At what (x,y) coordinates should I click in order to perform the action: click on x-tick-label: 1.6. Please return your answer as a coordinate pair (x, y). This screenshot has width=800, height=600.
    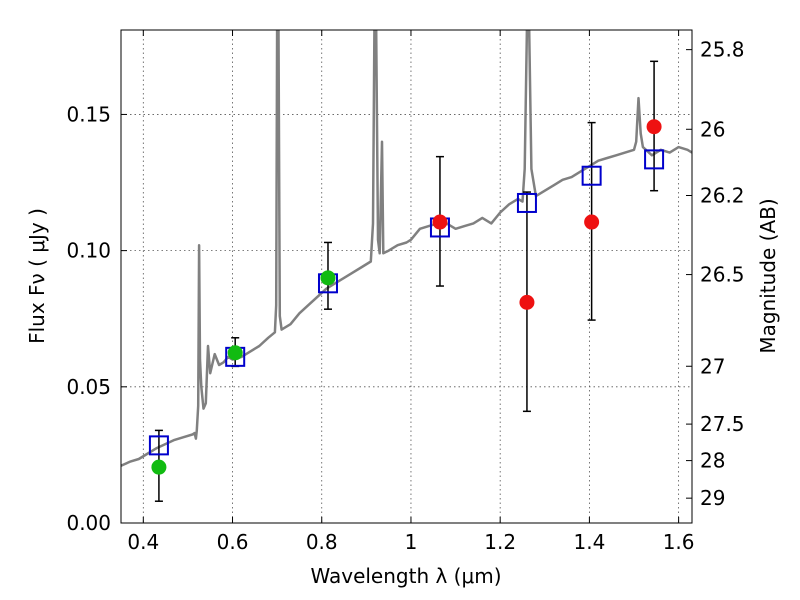
    Looking at the image, I should click on (679, 542).